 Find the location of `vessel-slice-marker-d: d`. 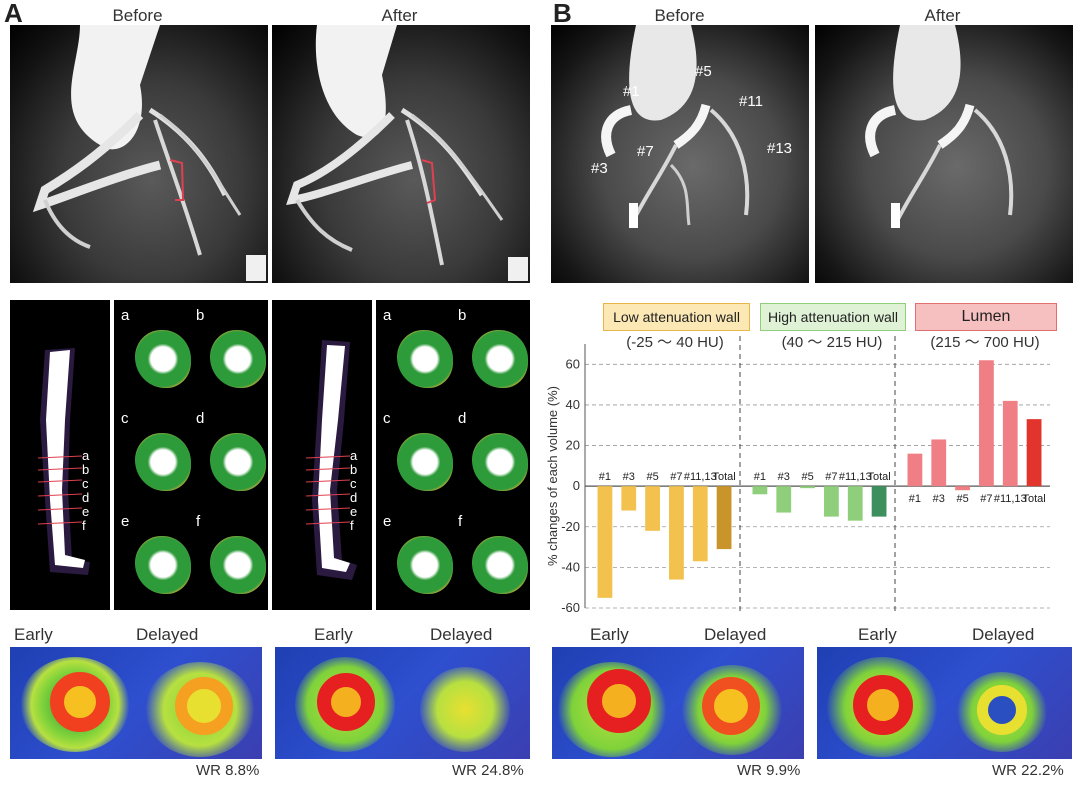

vessel-slice-marker-d: d is located at coordinates (354, 497).